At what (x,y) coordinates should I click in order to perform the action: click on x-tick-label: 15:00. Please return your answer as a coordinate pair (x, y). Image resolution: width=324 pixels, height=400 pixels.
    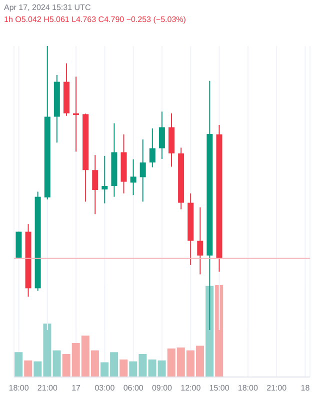
    Looking at the image, I should click on (219, 388).